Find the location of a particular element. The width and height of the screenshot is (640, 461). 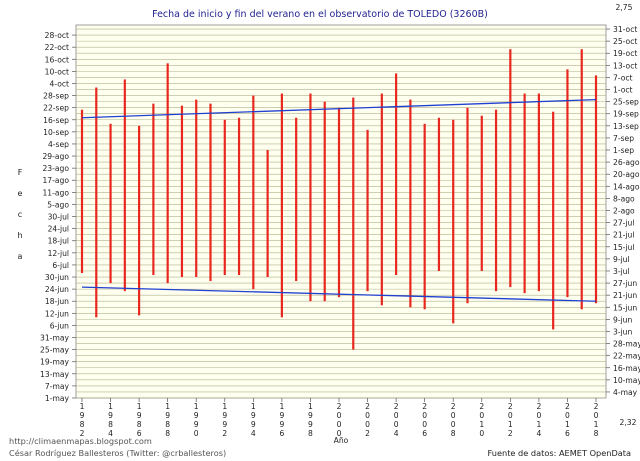

y-left-tick-label: 10-oct is located at coordinates (57, 71).